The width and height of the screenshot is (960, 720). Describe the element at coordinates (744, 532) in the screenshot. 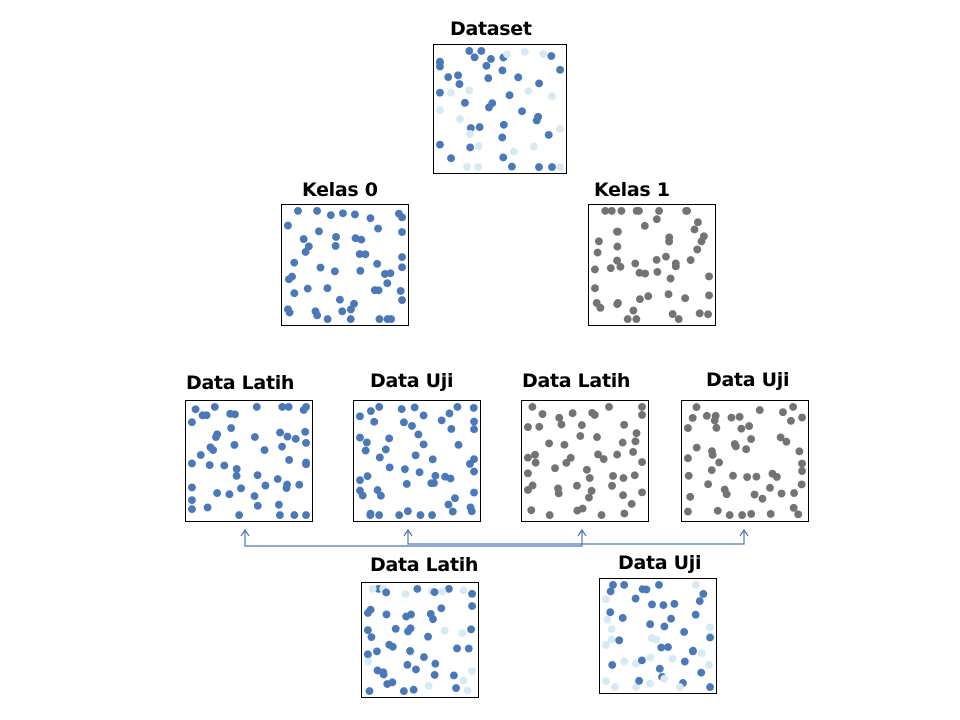

I see `arrow-head-k1-uji` at that location.